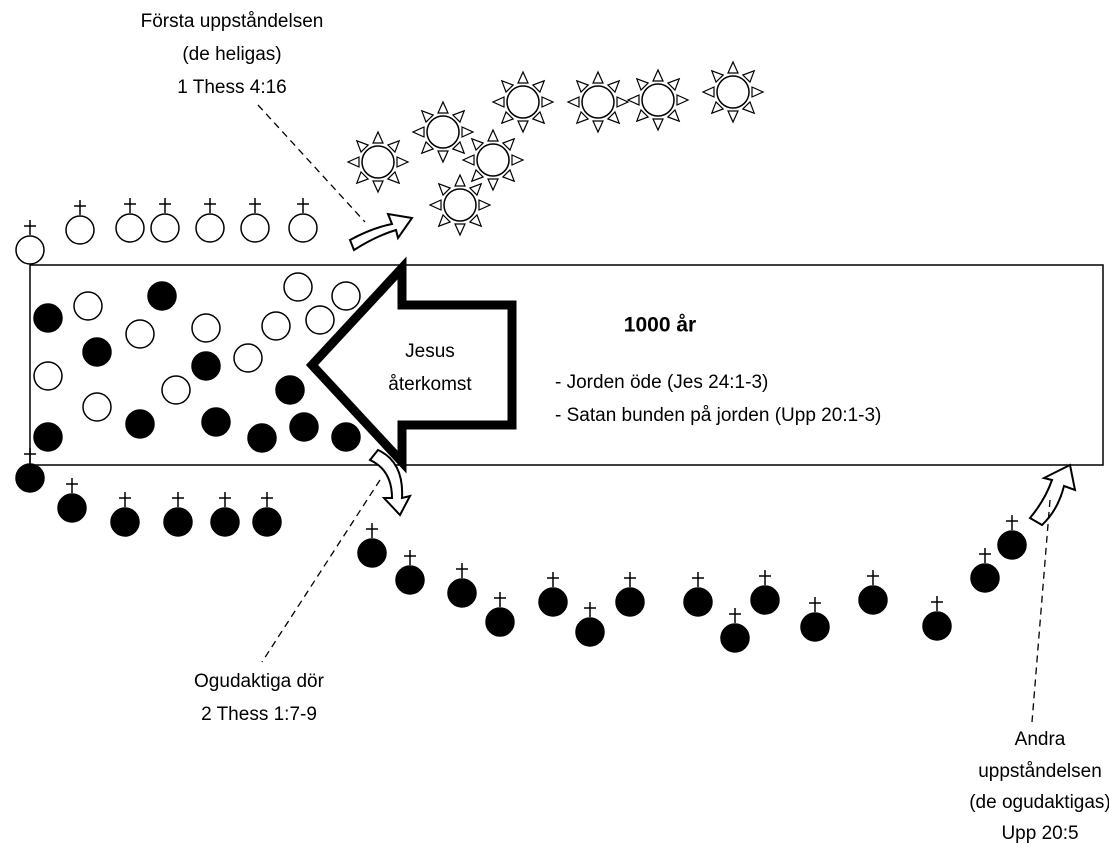  Describe the element at coordinates (430, 384) in the screenshot. I see `arrow-label: återkomst` at that location.